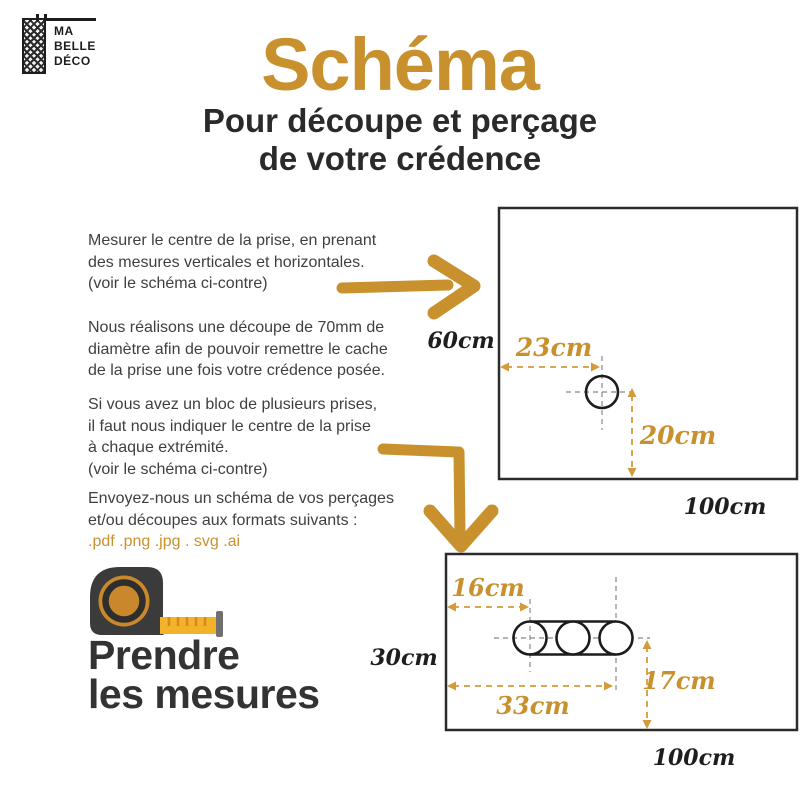  Describe the element at coordinates (553, 347) in the screenshot. I see `dim-label-23cm: 23cm` at that location.